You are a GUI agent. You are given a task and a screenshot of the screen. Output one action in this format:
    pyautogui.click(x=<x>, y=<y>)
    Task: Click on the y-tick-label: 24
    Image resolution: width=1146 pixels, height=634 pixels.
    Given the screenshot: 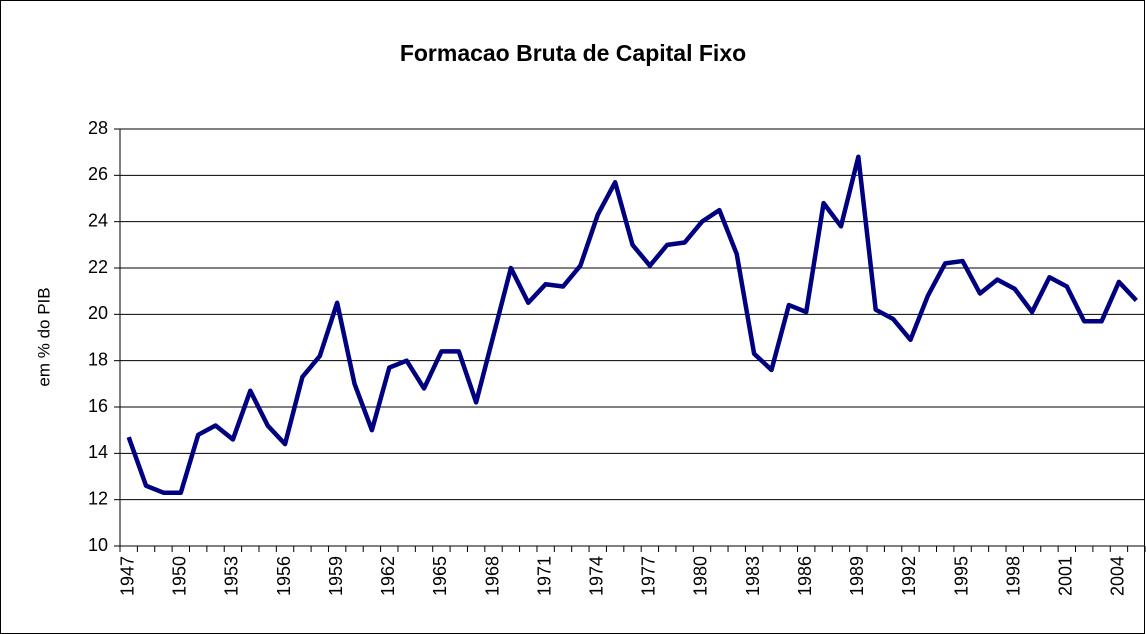 What is the action you would take?
    pyautogui.click(x=98, y=220)
    